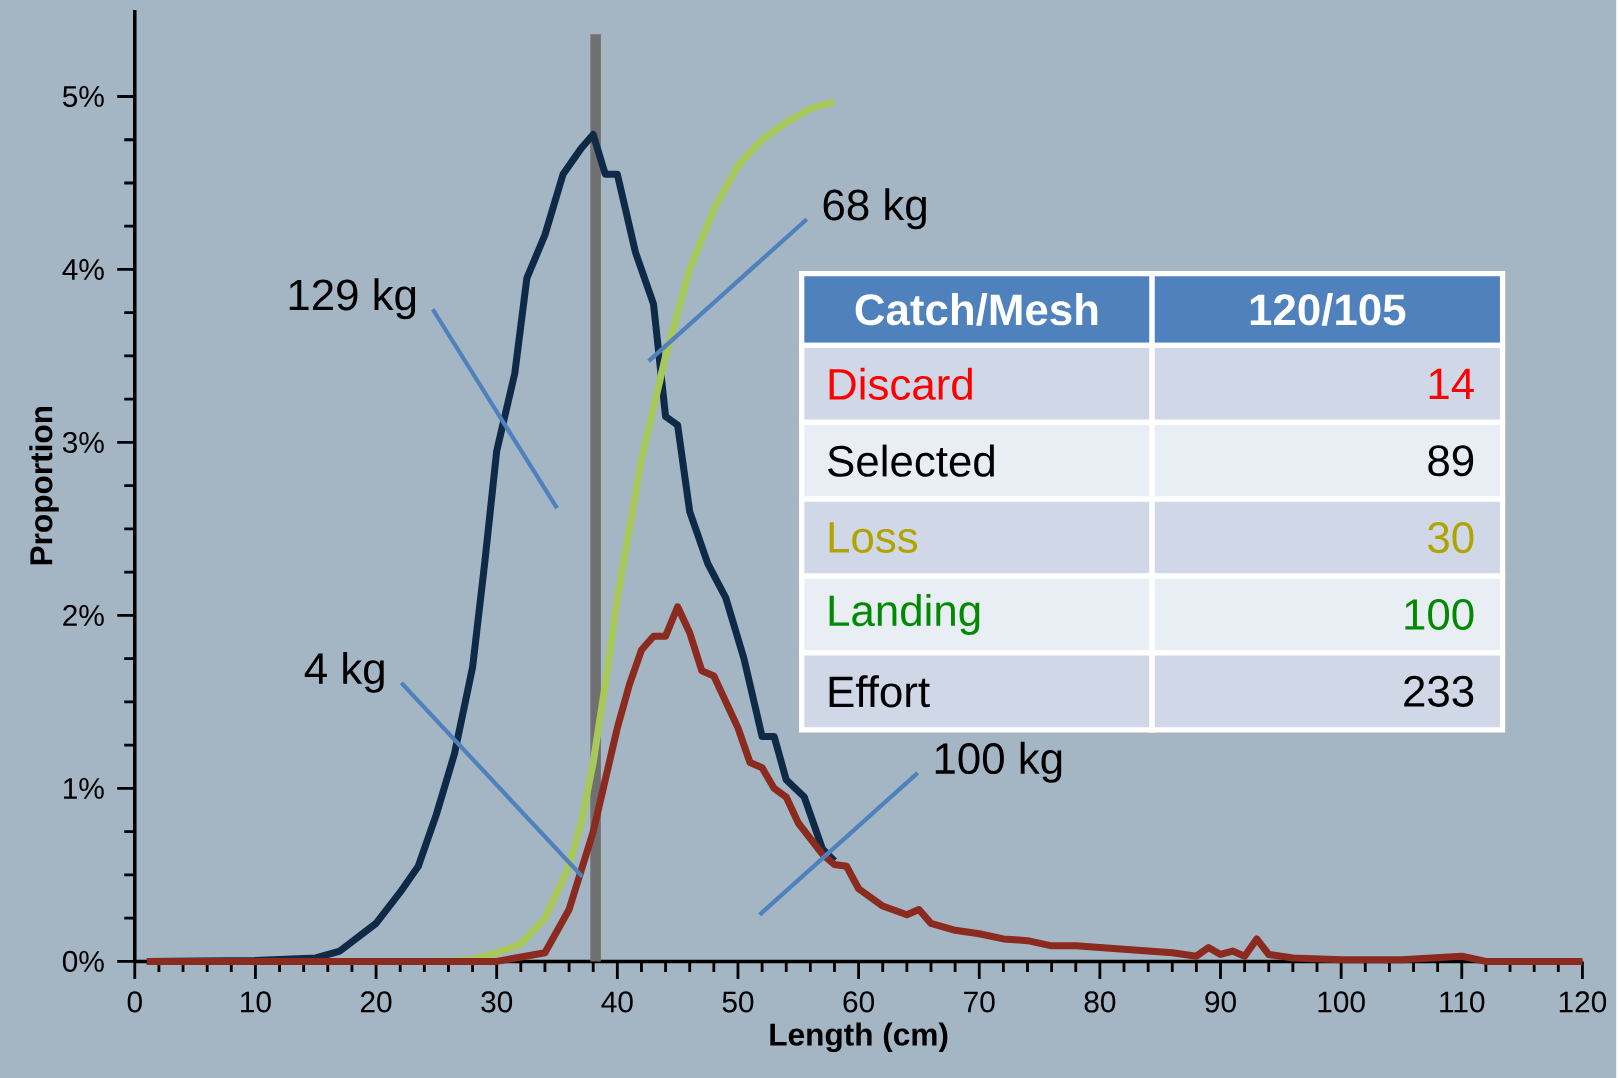 The image size is (1619, 1078). I want to click on y-tick-label: 1%, so click(83, 788).